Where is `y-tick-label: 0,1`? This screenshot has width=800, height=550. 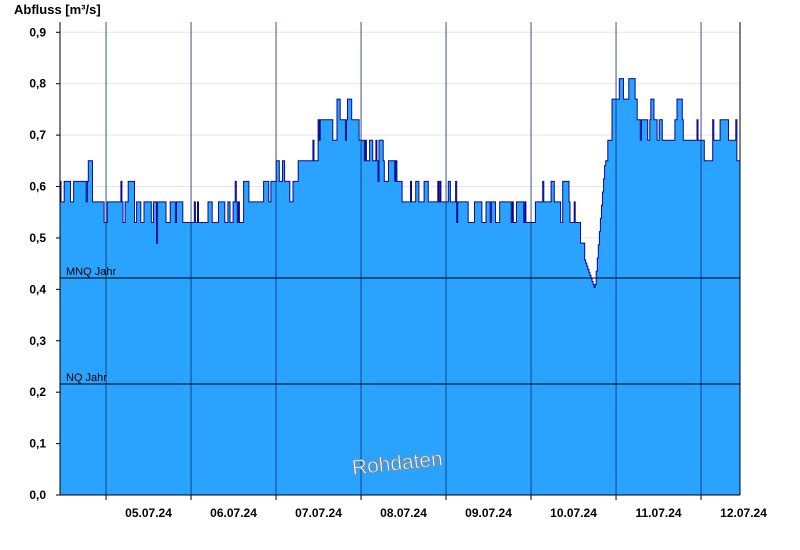
y-tick-label: 0,1 is located at coordinates (37, 444).